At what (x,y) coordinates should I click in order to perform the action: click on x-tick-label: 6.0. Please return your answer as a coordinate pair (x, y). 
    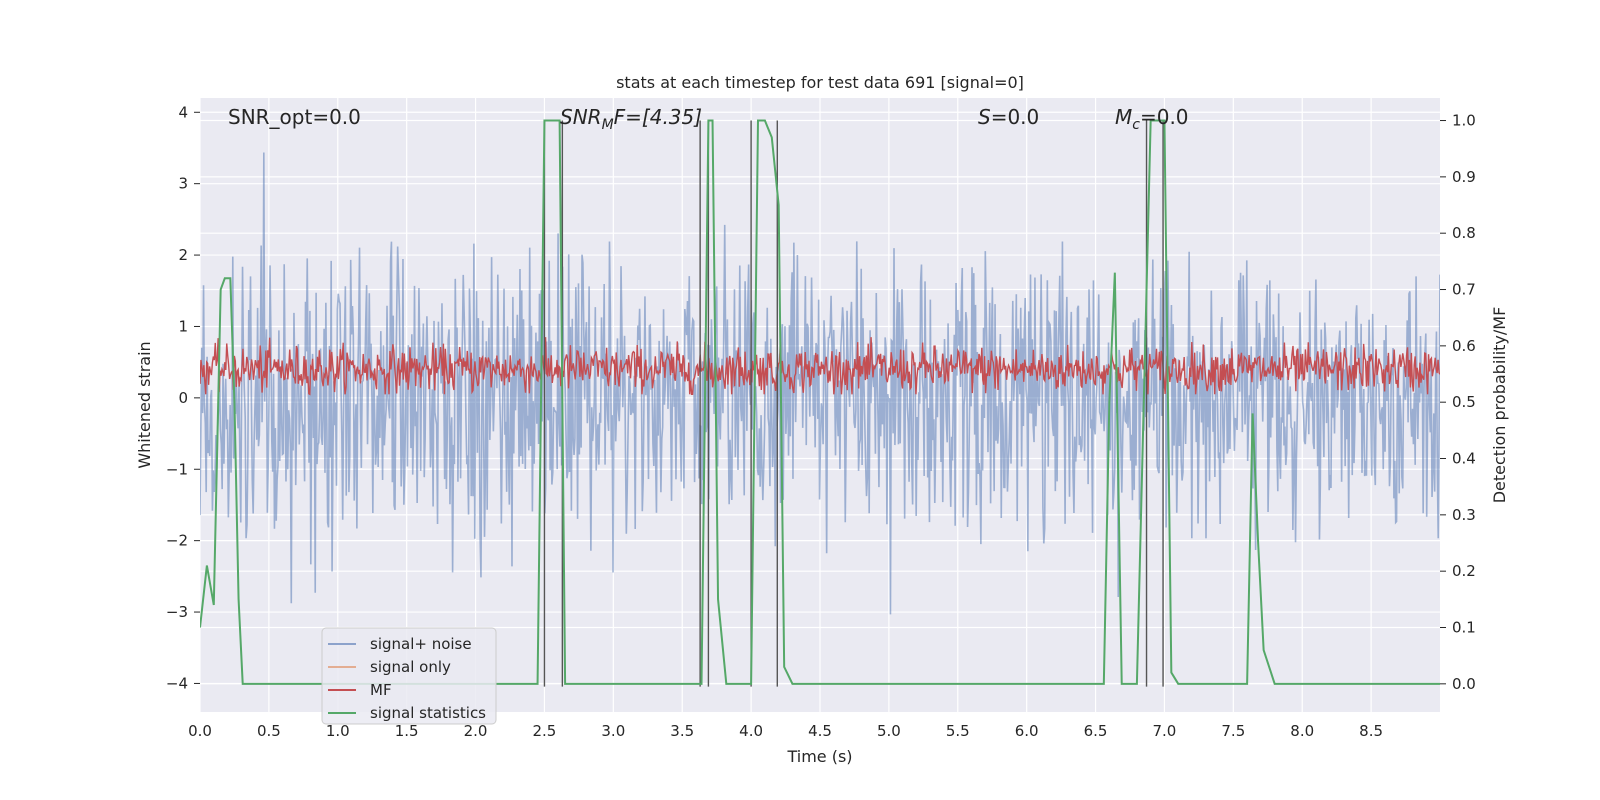
    Looking at the image, I should click on (1027, 731).